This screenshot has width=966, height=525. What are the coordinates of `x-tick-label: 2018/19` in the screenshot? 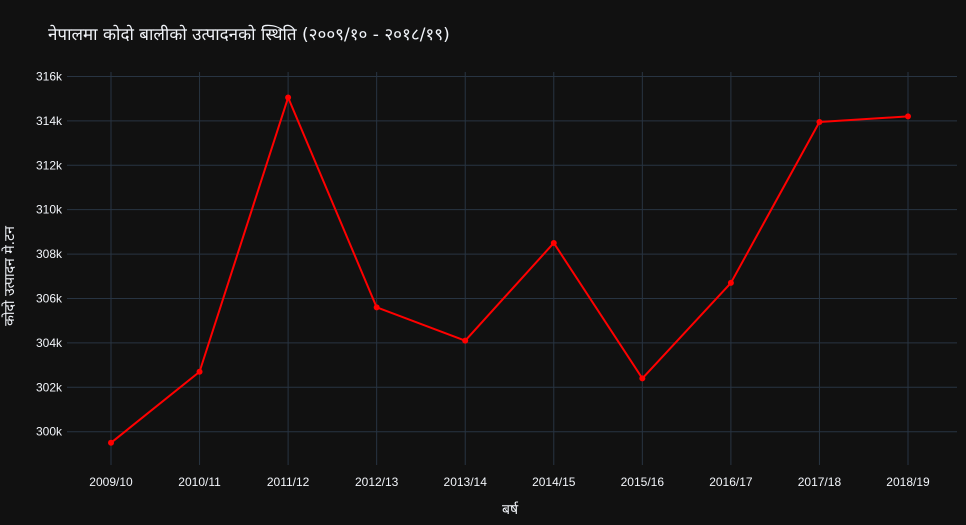 It's located at (908, 482).